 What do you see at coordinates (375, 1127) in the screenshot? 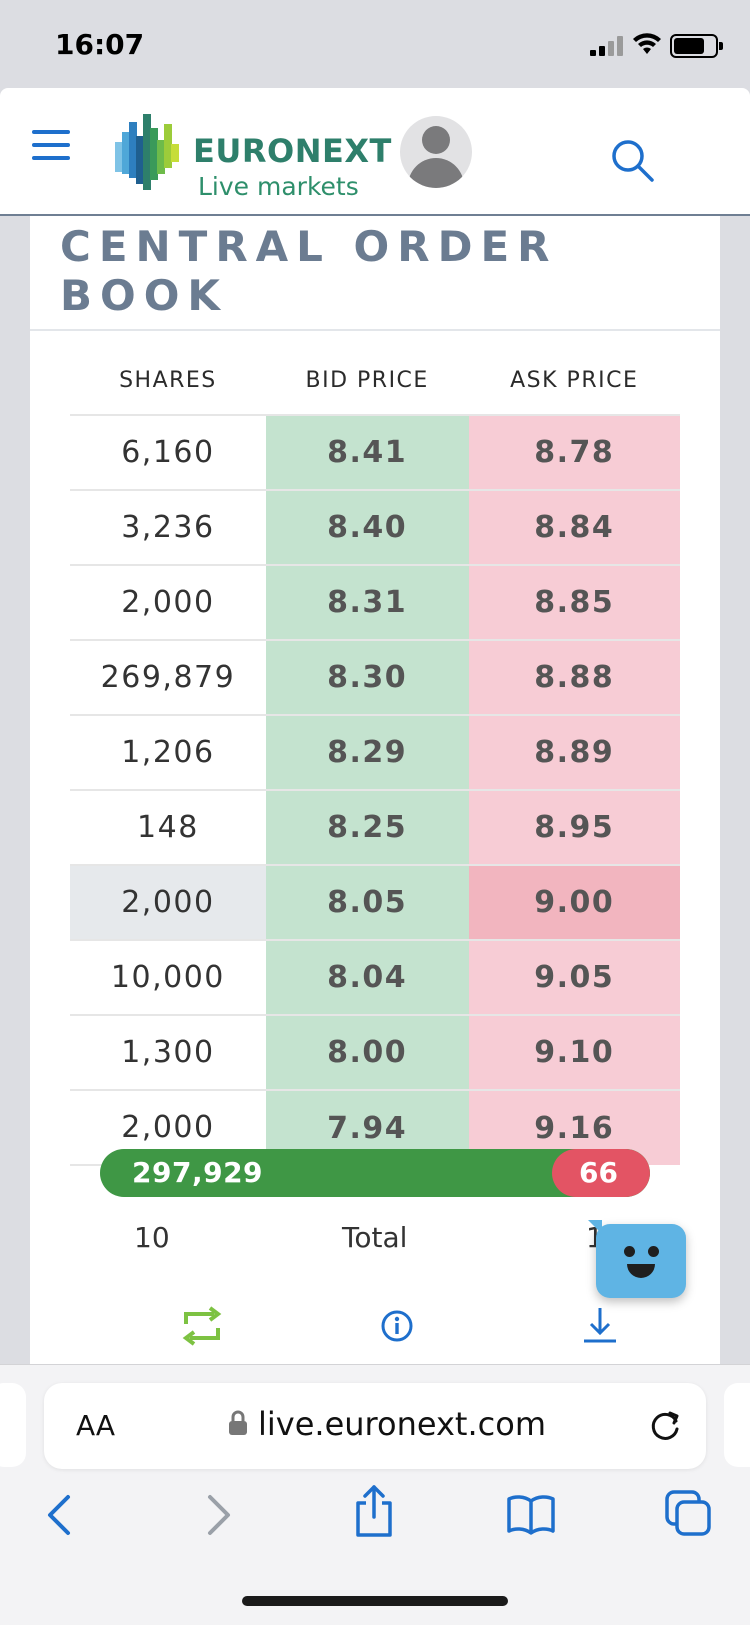
I see `table-row: 2,000 7.94 9.16` at bounding box center [375, 1127].